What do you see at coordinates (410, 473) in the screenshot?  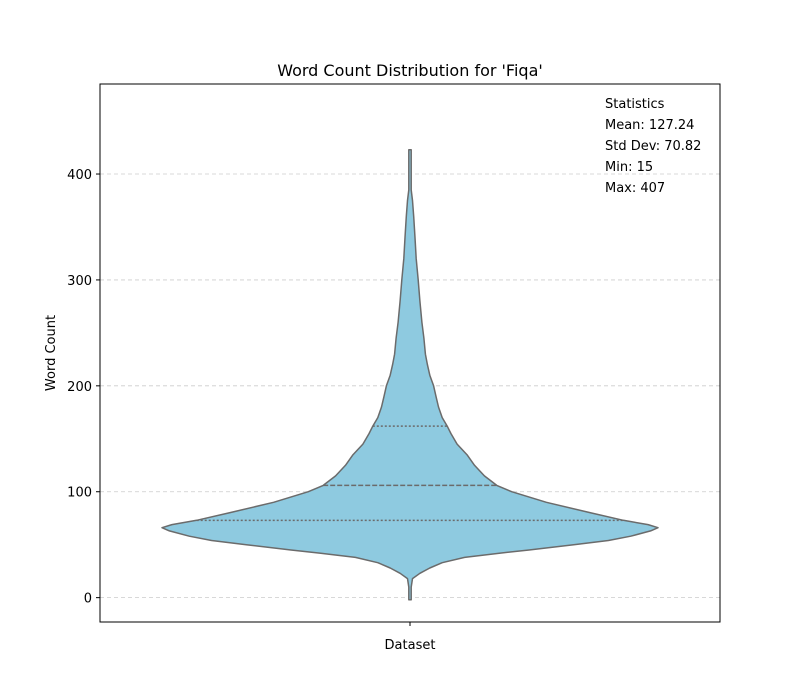 I see `quartile-lines` at bounding box center [410, 473].